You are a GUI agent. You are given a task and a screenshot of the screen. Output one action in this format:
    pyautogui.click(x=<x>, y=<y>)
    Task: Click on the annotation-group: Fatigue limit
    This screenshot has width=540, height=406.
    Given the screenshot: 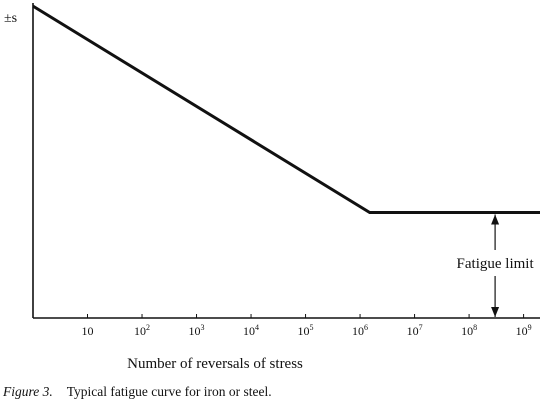 What is the action you would take?
    pyautogui.click(x=496, y=265)
    